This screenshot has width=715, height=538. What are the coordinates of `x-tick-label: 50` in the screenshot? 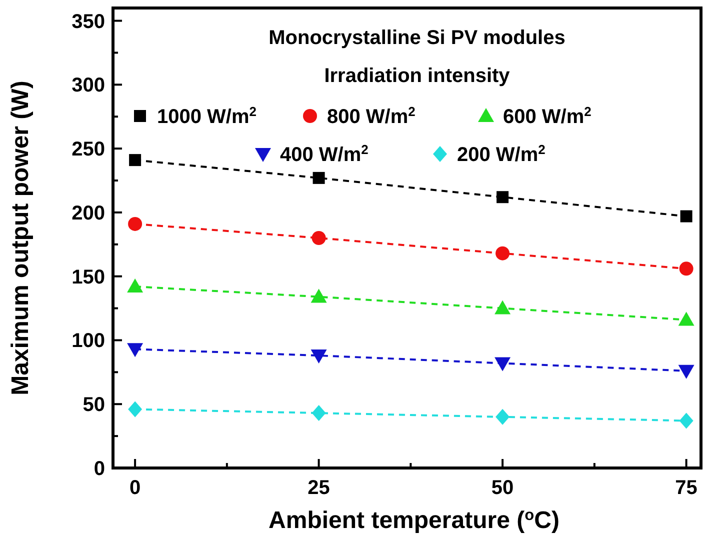 It's located at (502, 488).